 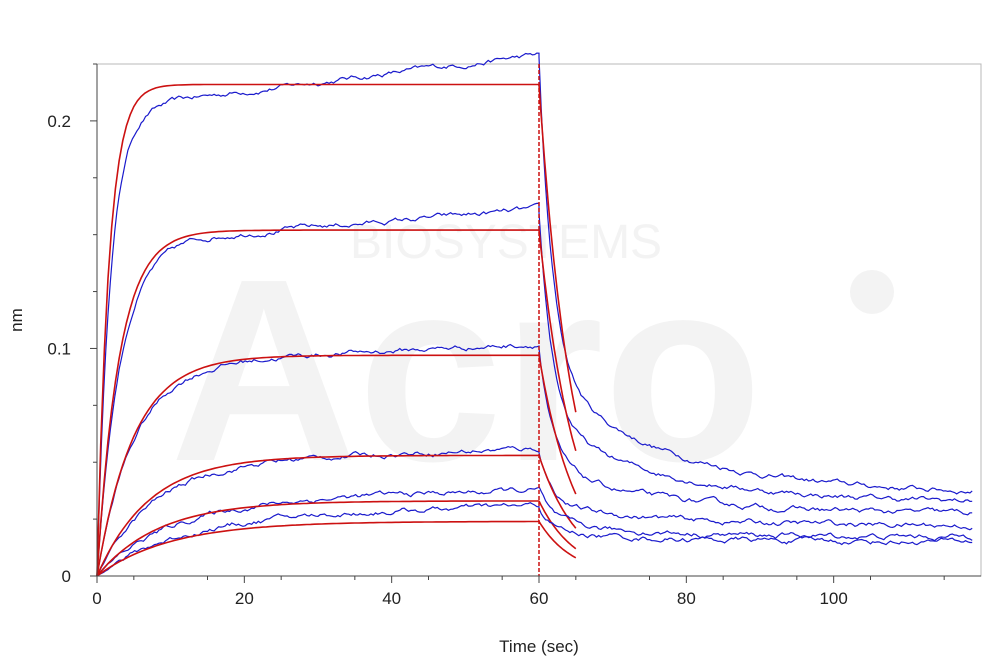 I want to click on y-ticks: 0 0.1 0.2, so click(x=72, y=324).